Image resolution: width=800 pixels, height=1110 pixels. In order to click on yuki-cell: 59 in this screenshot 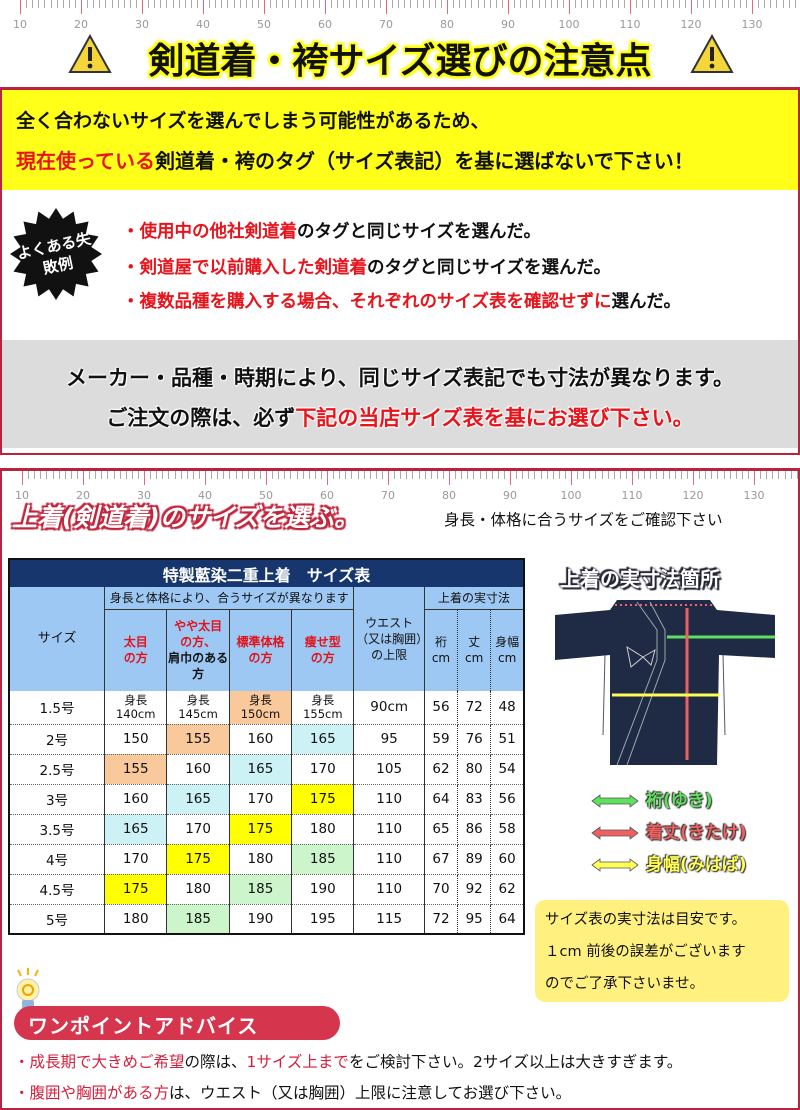, I will do `click(441, 739)`.